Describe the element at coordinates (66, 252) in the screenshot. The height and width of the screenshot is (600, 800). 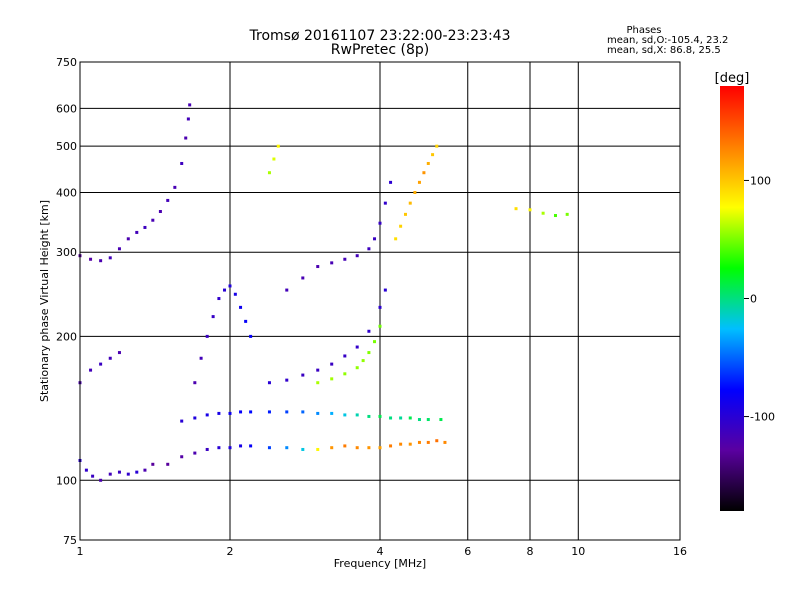
I see `y-tick-label: 300` at that location.